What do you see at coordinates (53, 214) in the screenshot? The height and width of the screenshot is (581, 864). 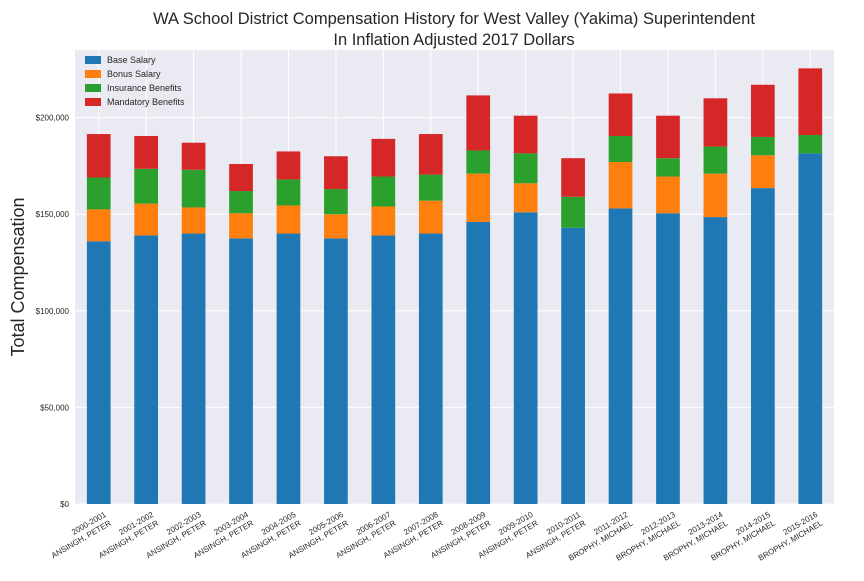 I see `y-tick-label: $150,000` at bounding box center [53, 214].